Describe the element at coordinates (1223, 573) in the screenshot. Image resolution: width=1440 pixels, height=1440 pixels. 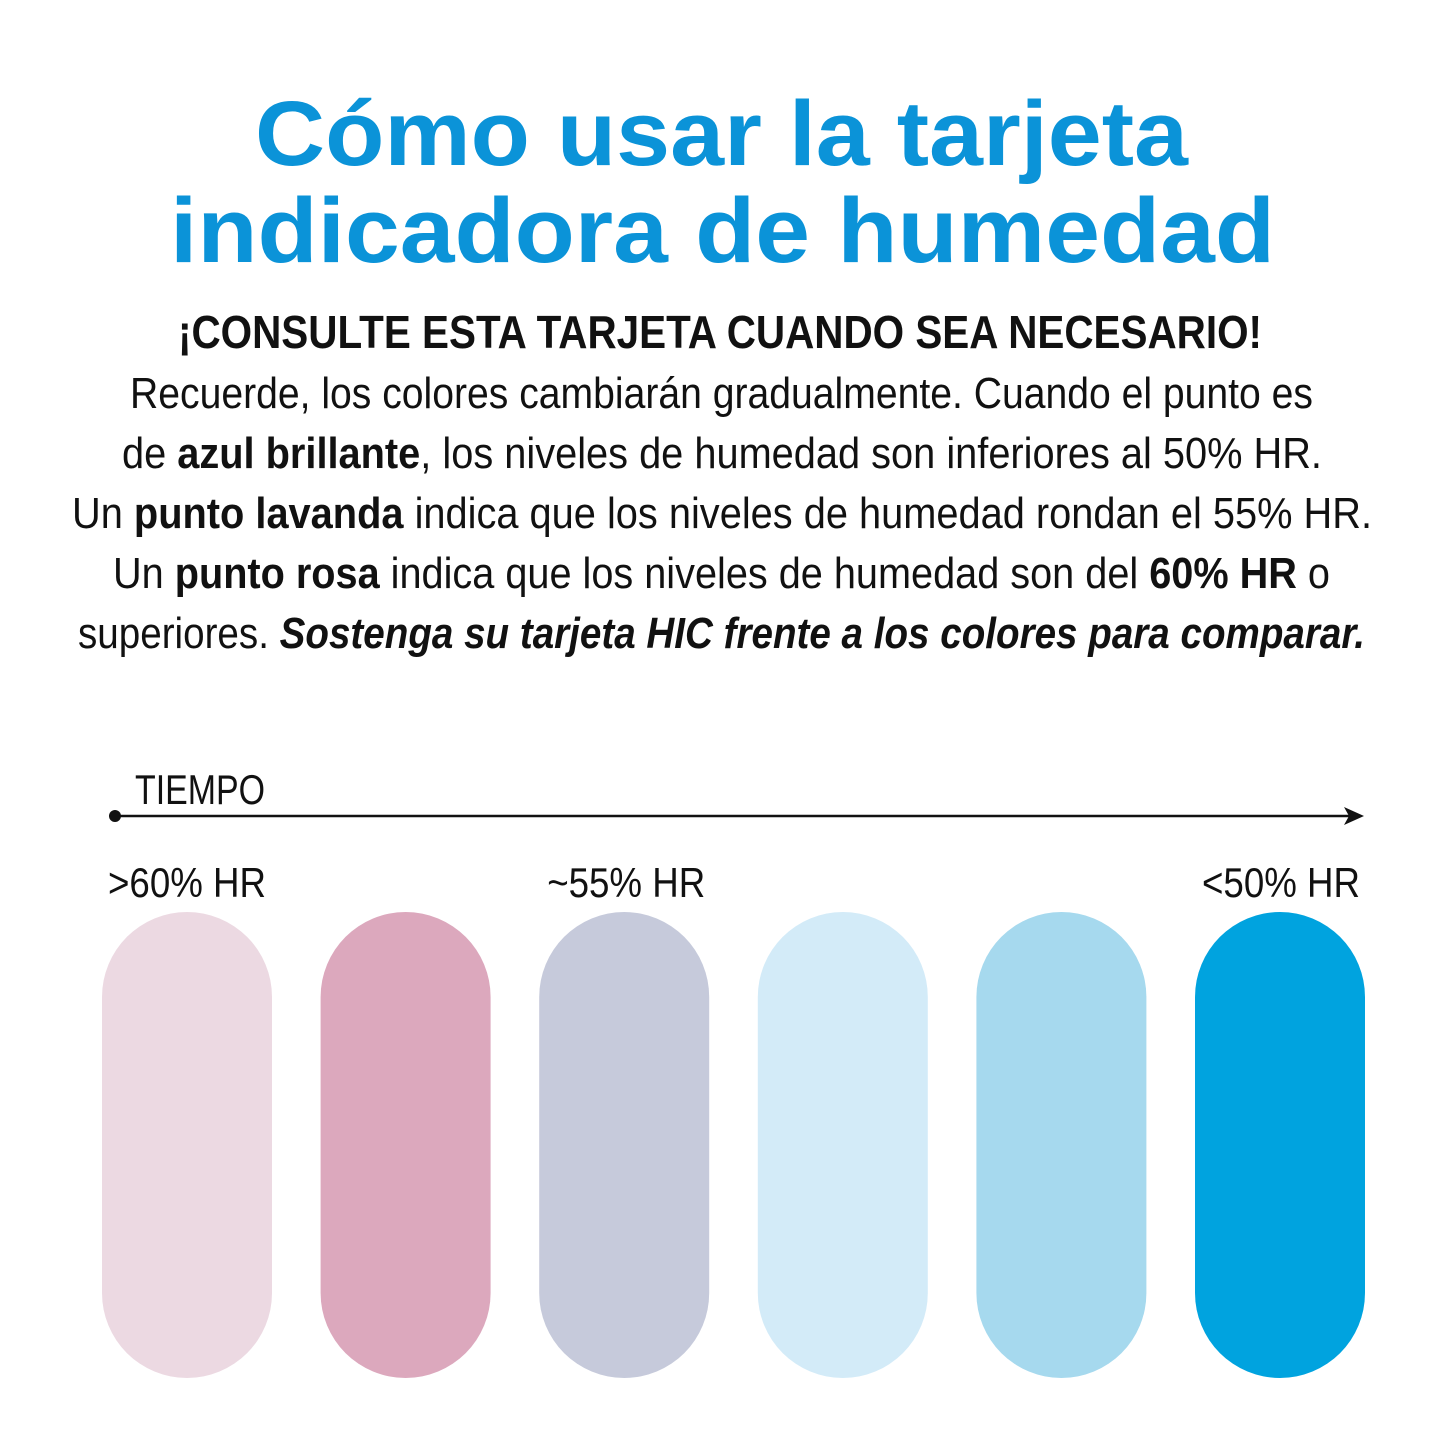
I see `body-run: 60% HR` at that location.